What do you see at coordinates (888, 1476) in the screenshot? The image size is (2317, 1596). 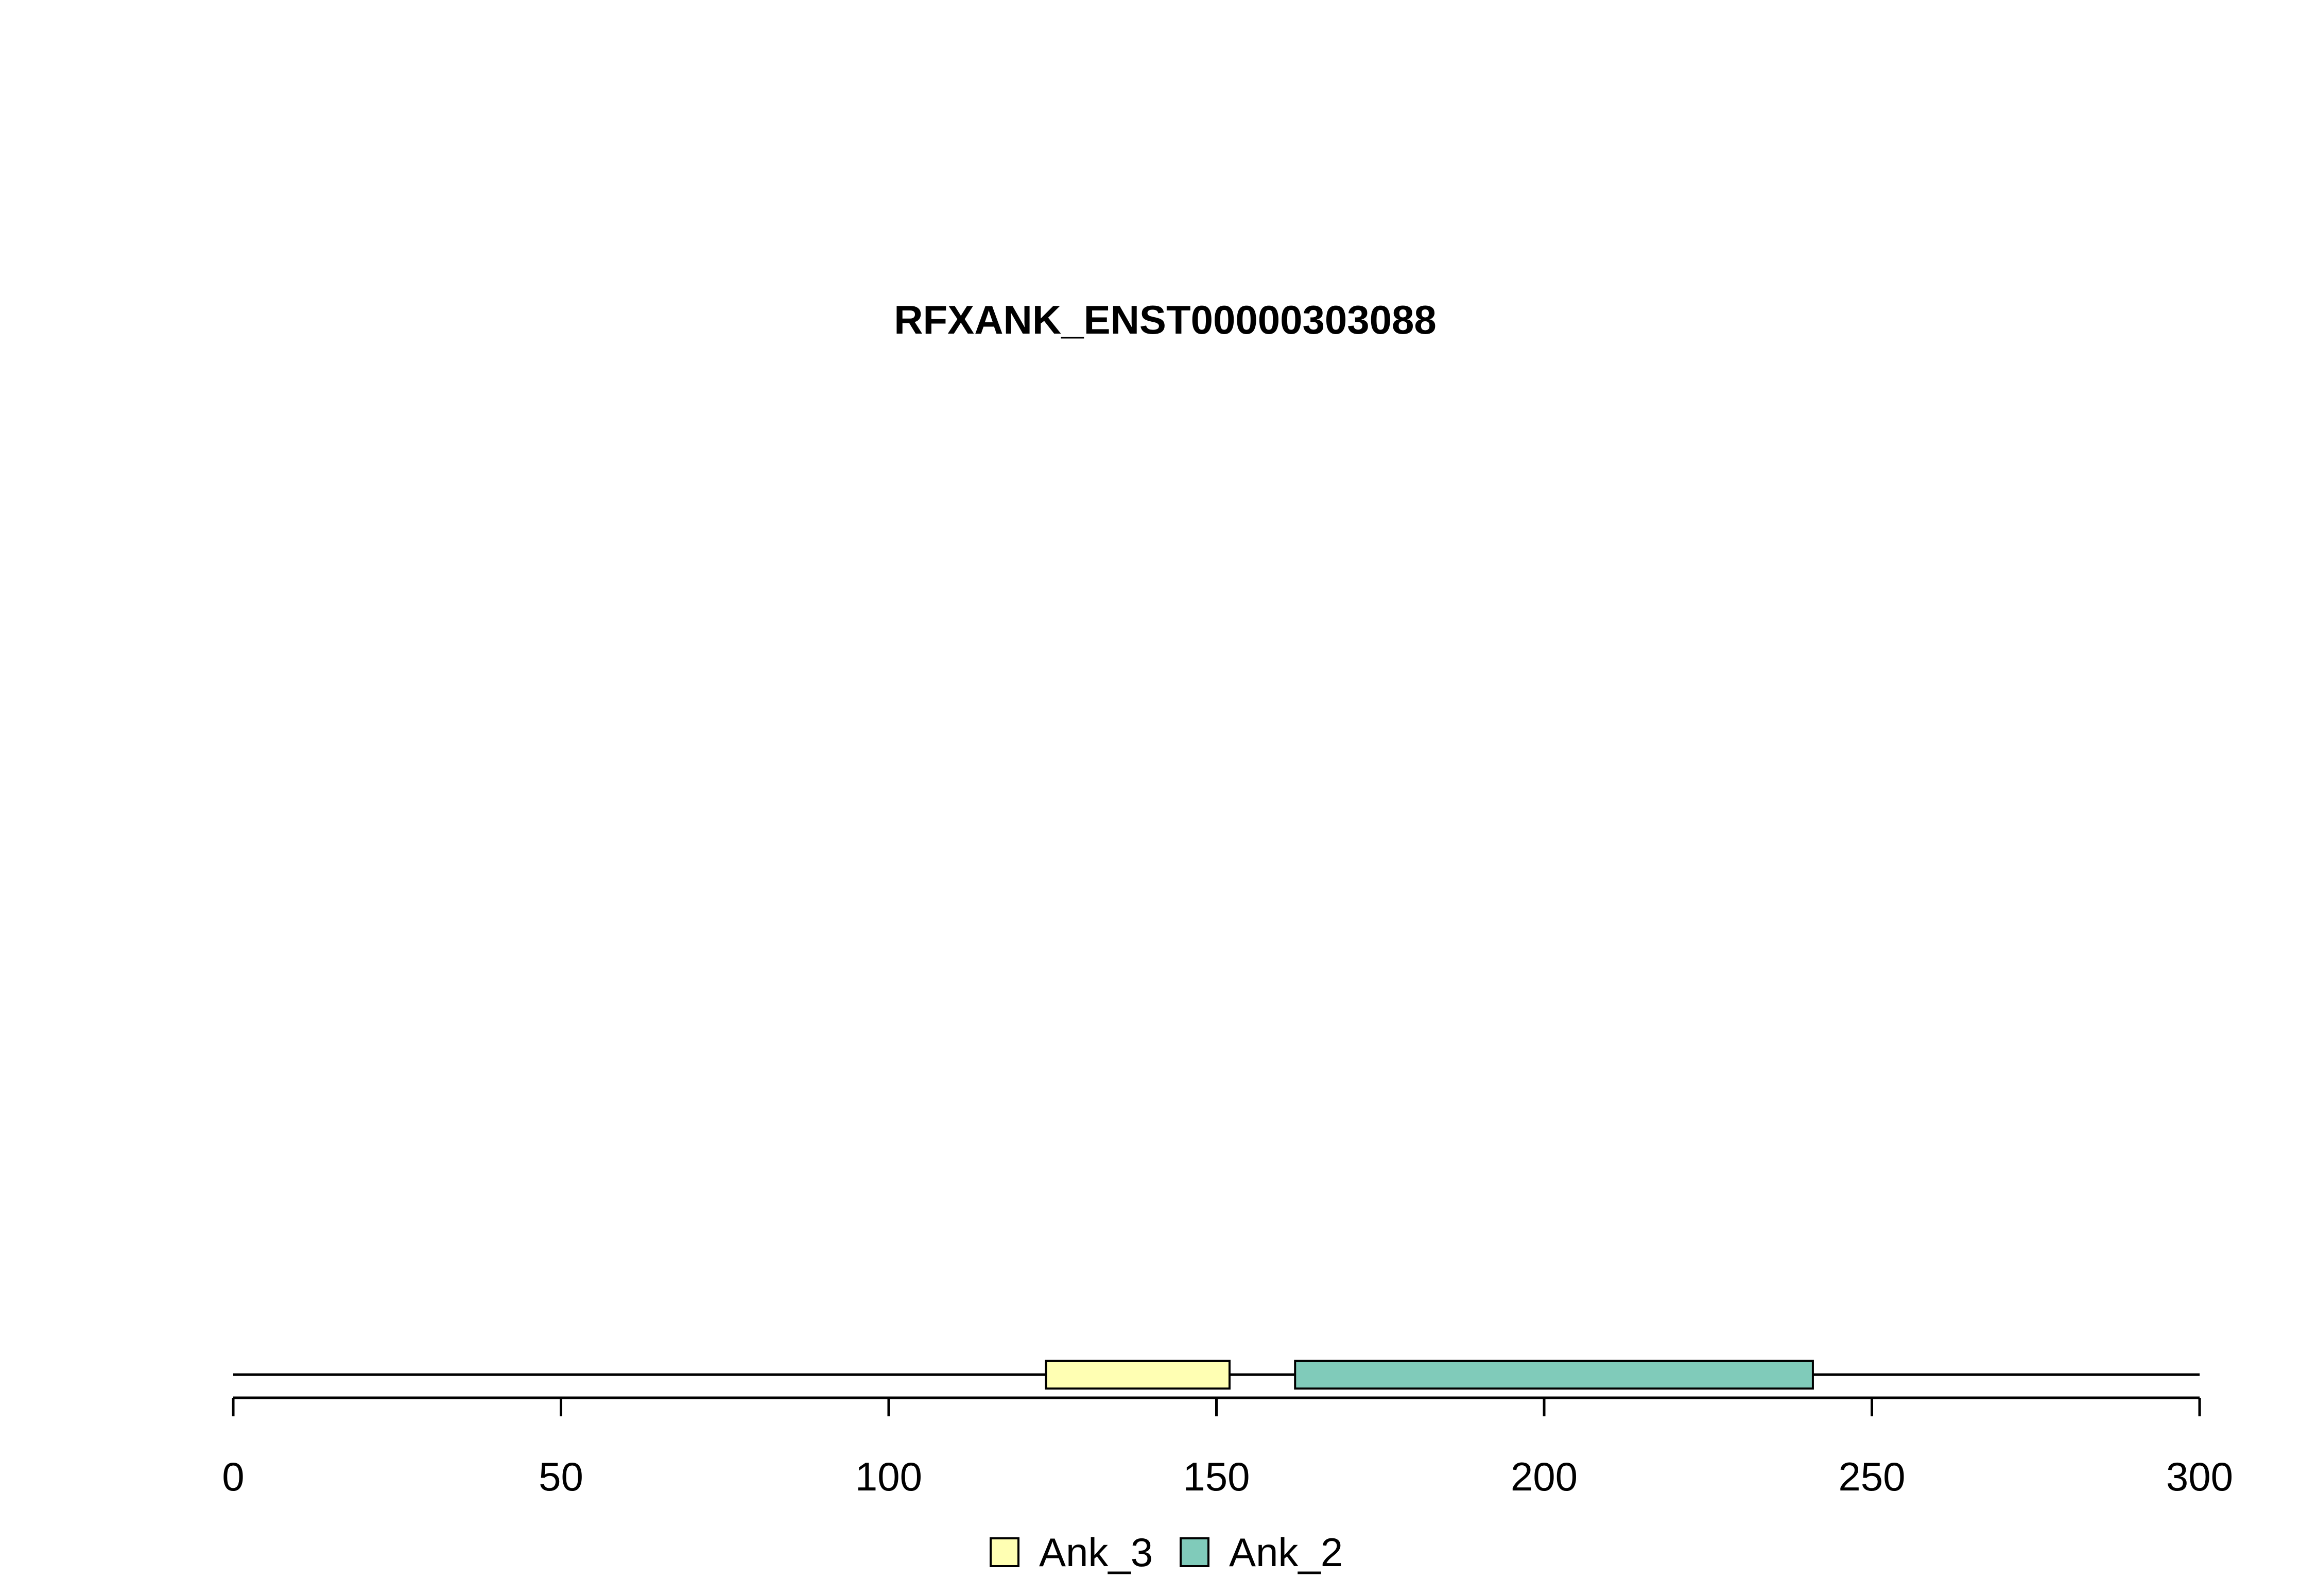 I see `x-tick-label: 100` at bounding box center [888, 1476].